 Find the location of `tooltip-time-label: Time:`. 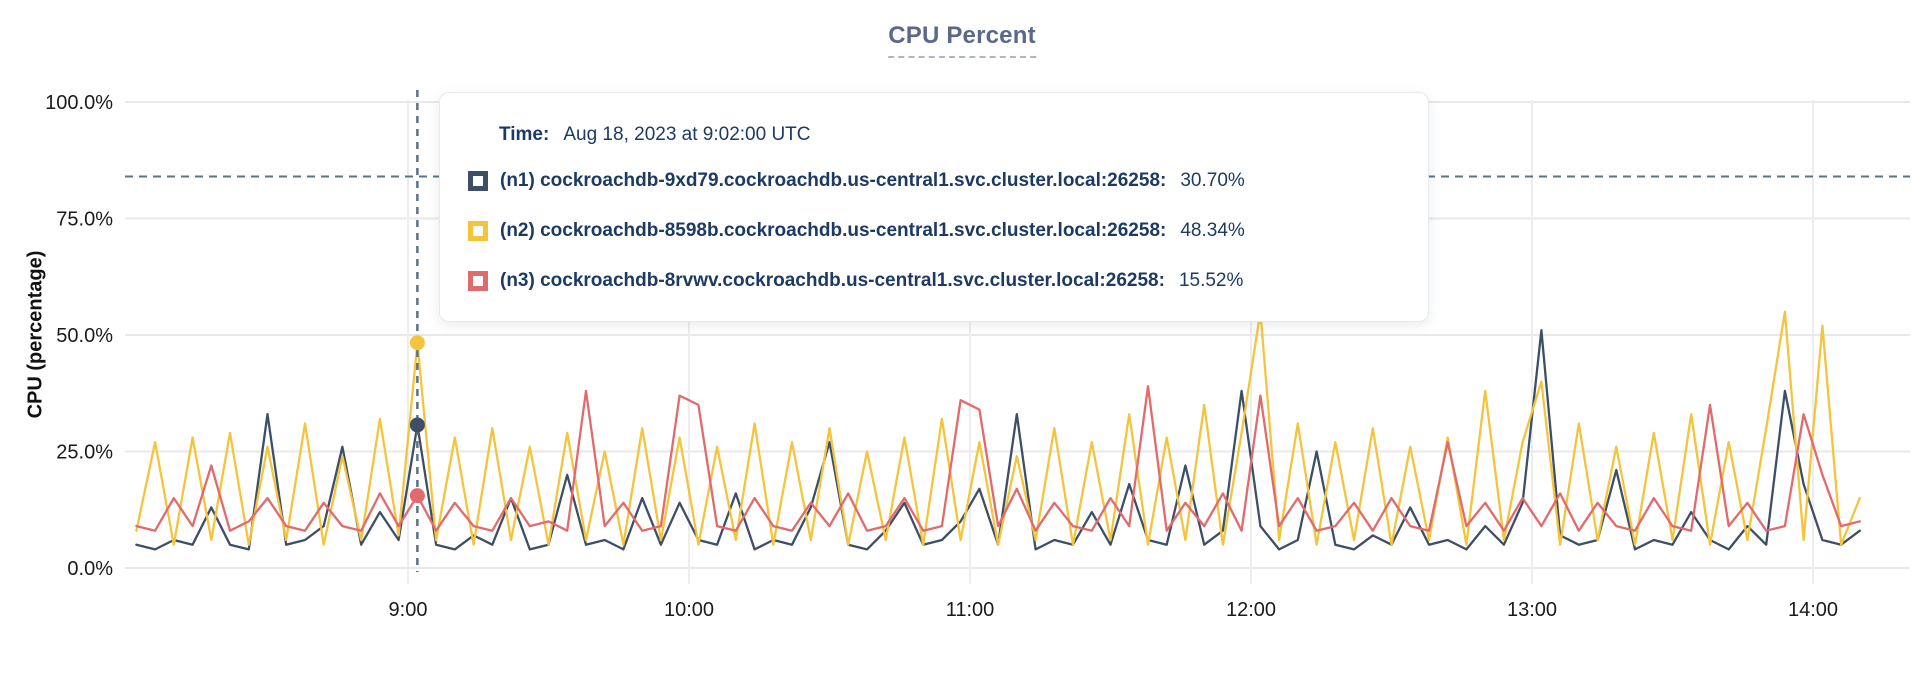

tooltip-time-label: Time: is located at coordinates (524, 134).